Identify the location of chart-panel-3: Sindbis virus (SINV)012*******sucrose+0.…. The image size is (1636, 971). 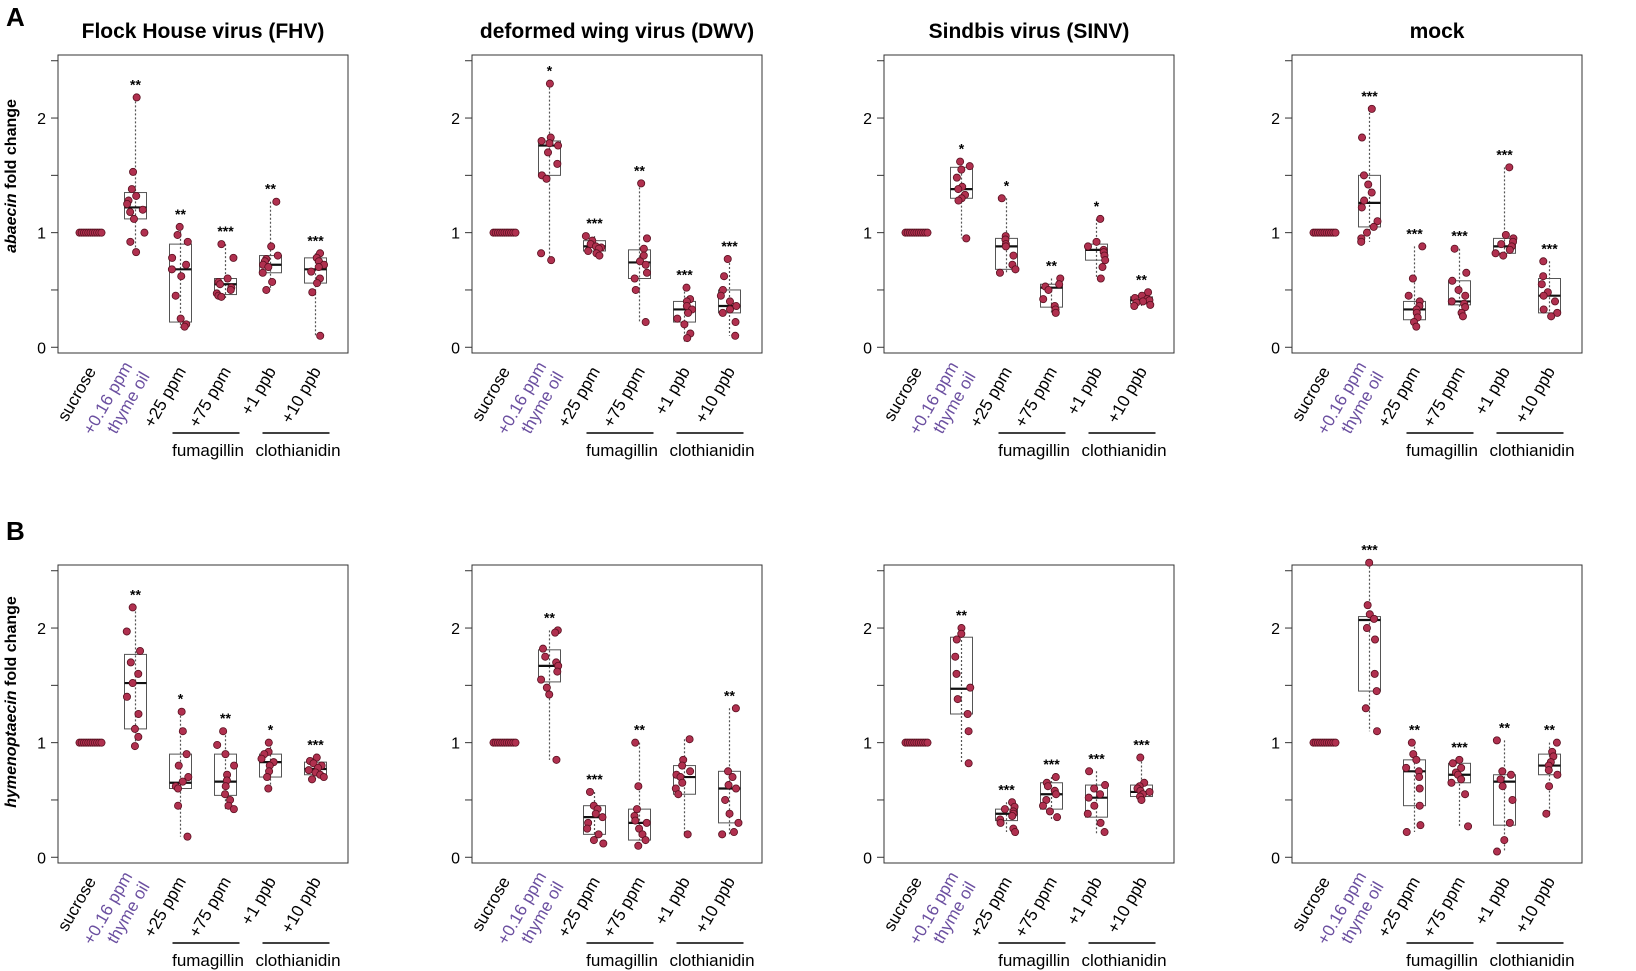
(1019, 240).